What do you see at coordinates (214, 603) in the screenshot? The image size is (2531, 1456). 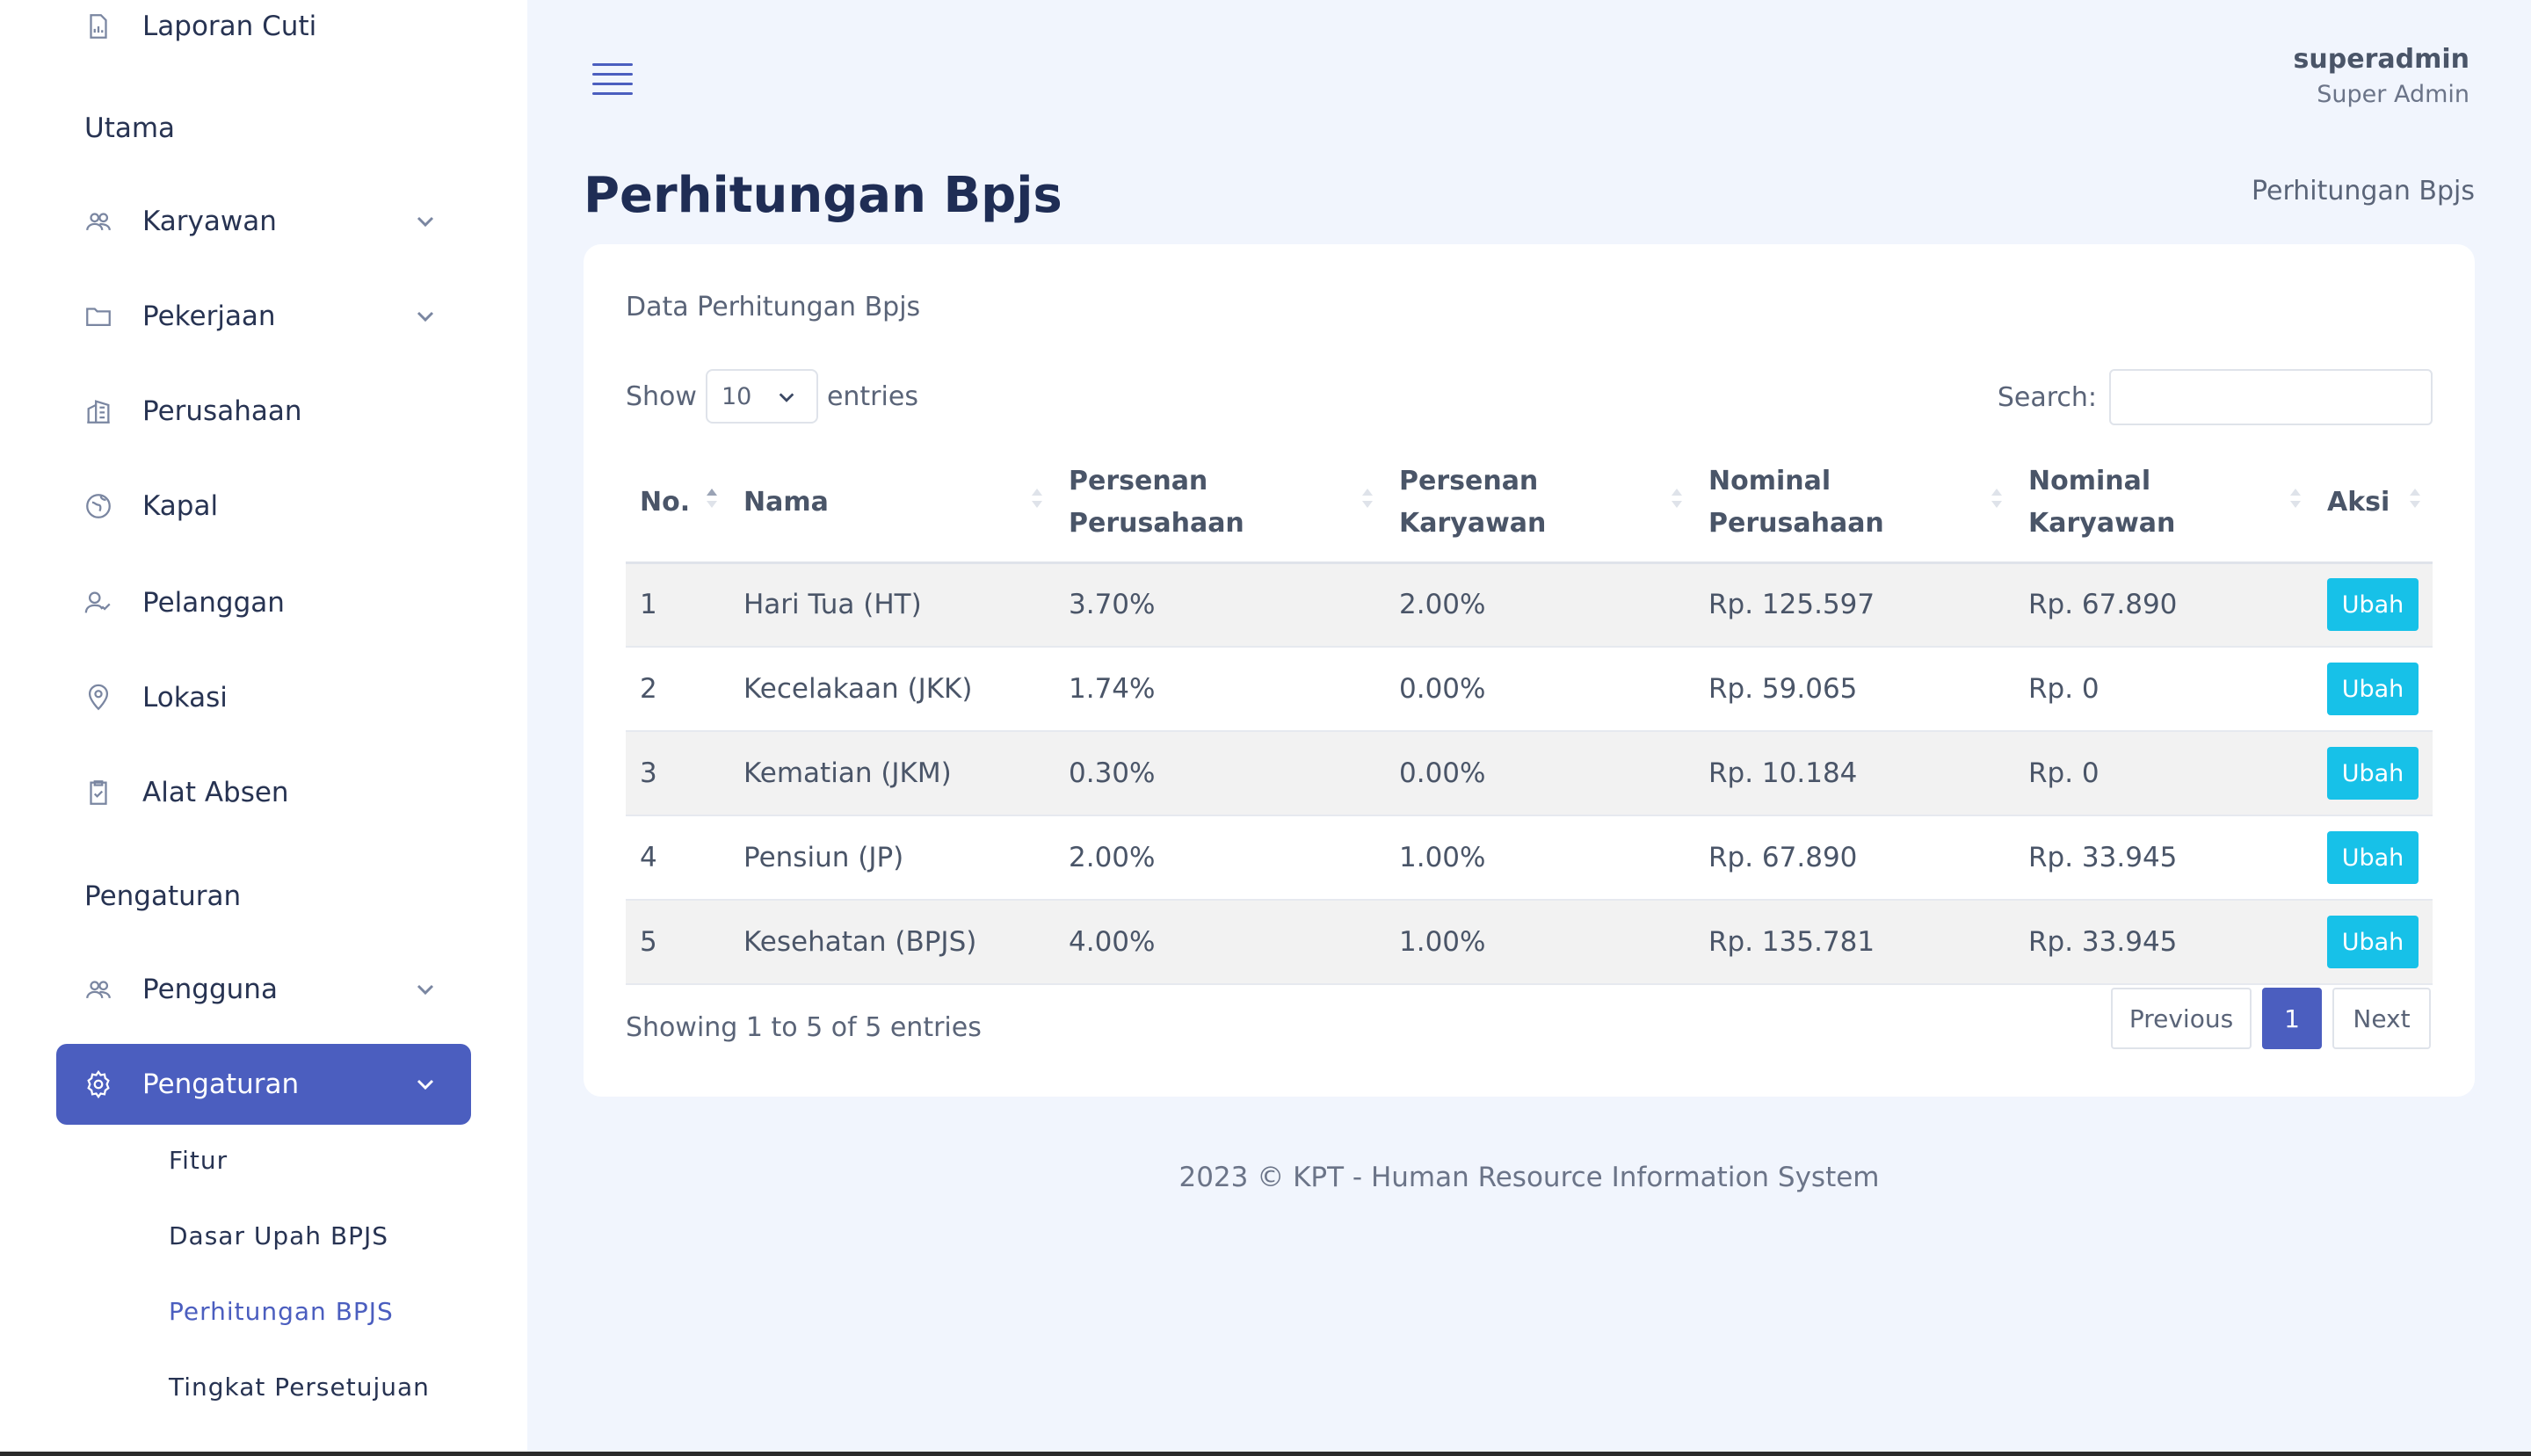 I see `sidebar-item-label: Pelanggan` at bounding box center [214, 603].